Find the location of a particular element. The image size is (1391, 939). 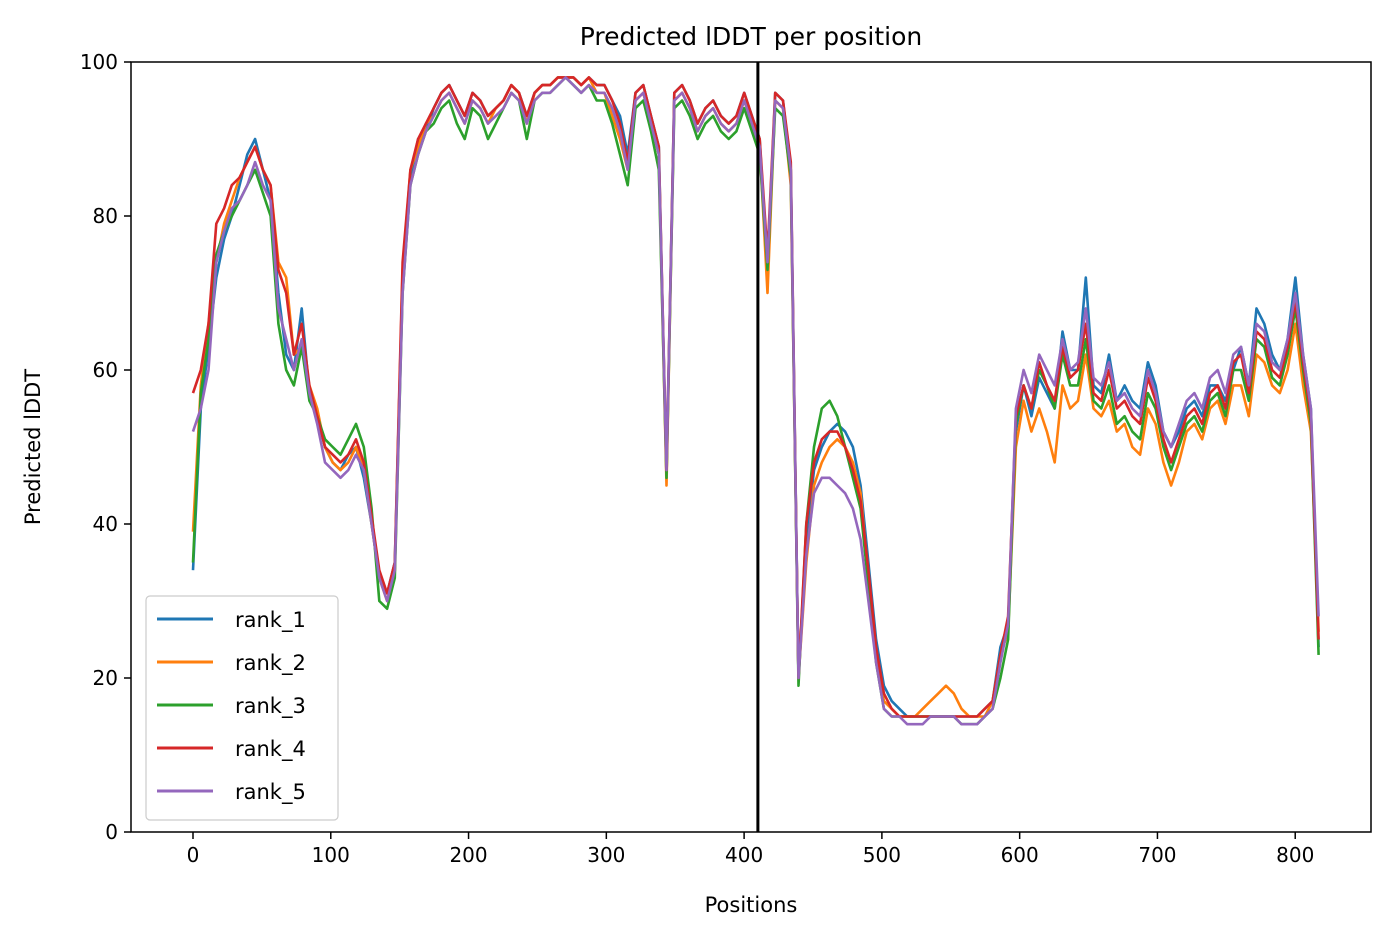

y-axis-title: Predicted lDDT is located at coordinates (33, 447).